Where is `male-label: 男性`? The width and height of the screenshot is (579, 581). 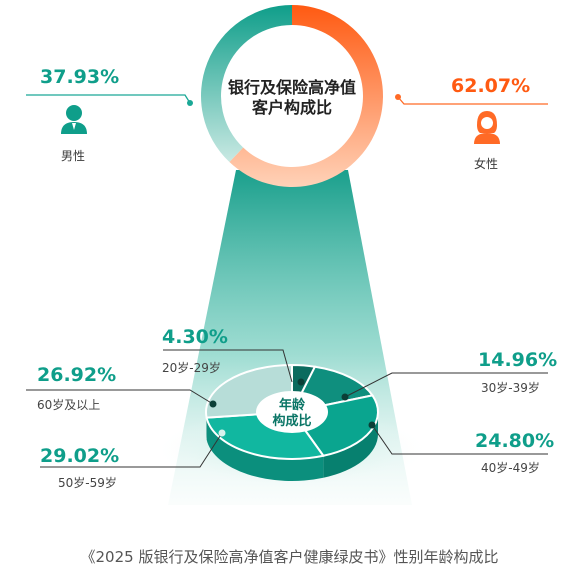
male-label: 男性 is located at coordinates (73, 156).